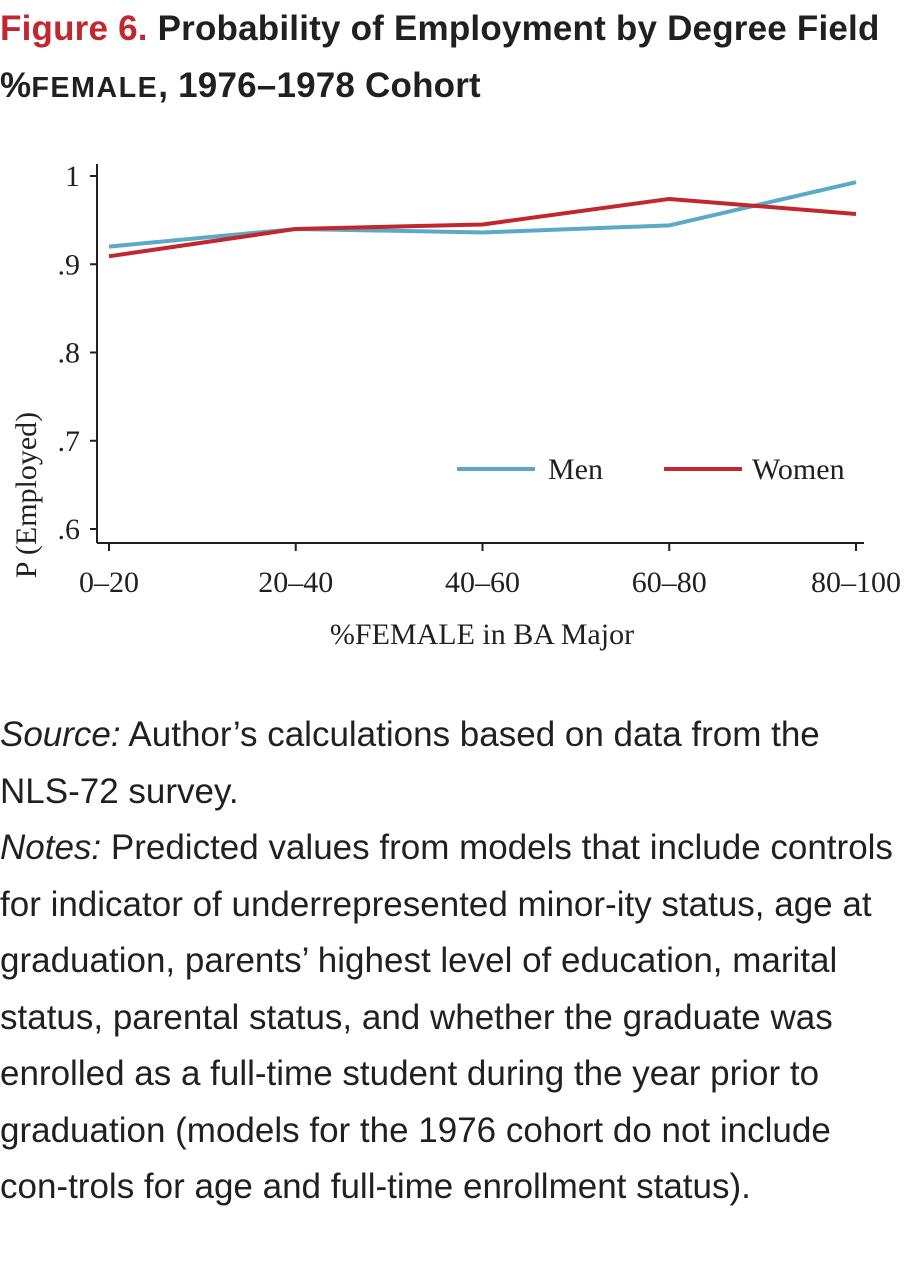 The image size is (909, 1280). Describe the element at coordinates (69, 353) in the screenshot. I see `y-tick-label: .8` at that location.